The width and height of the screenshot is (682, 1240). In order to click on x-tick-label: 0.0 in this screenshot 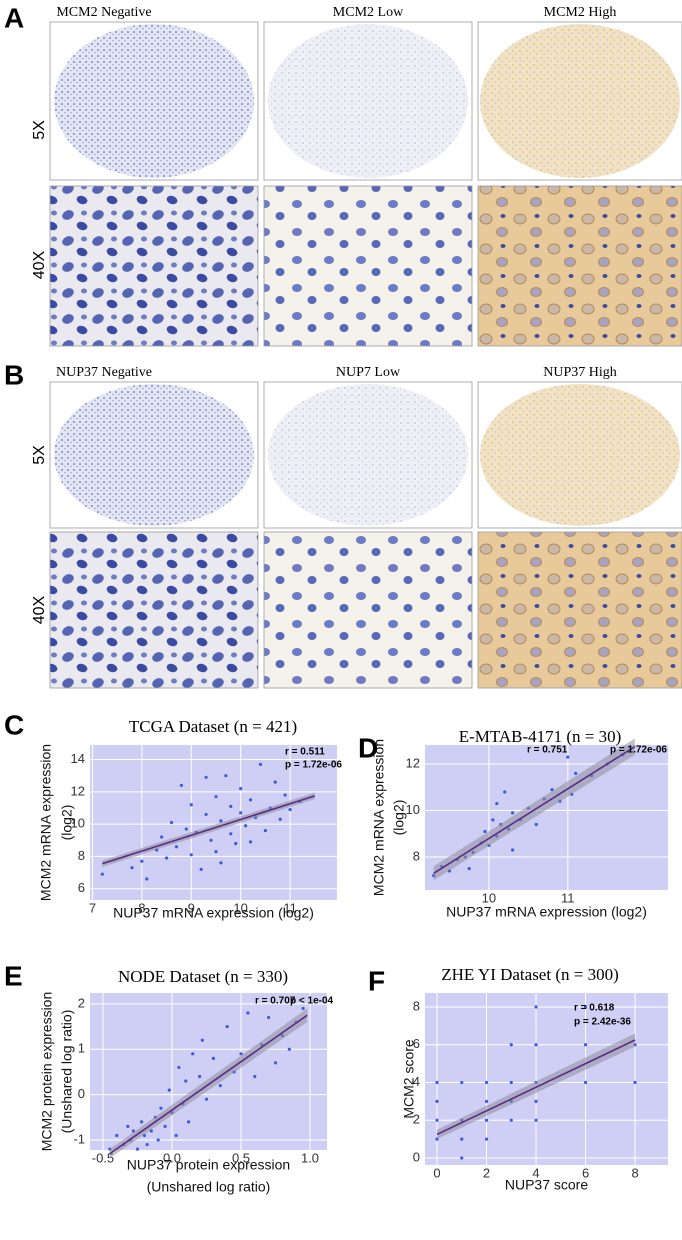, I will do `click(172, 1157)`.